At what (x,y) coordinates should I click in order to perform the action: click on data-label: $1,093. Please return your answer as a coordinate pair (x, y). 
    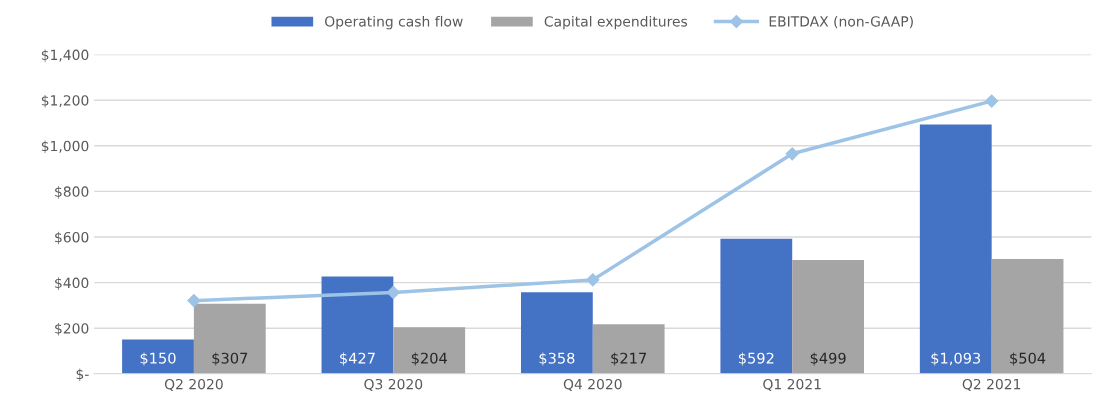
    Looking at the image, I should click on (956, 359).